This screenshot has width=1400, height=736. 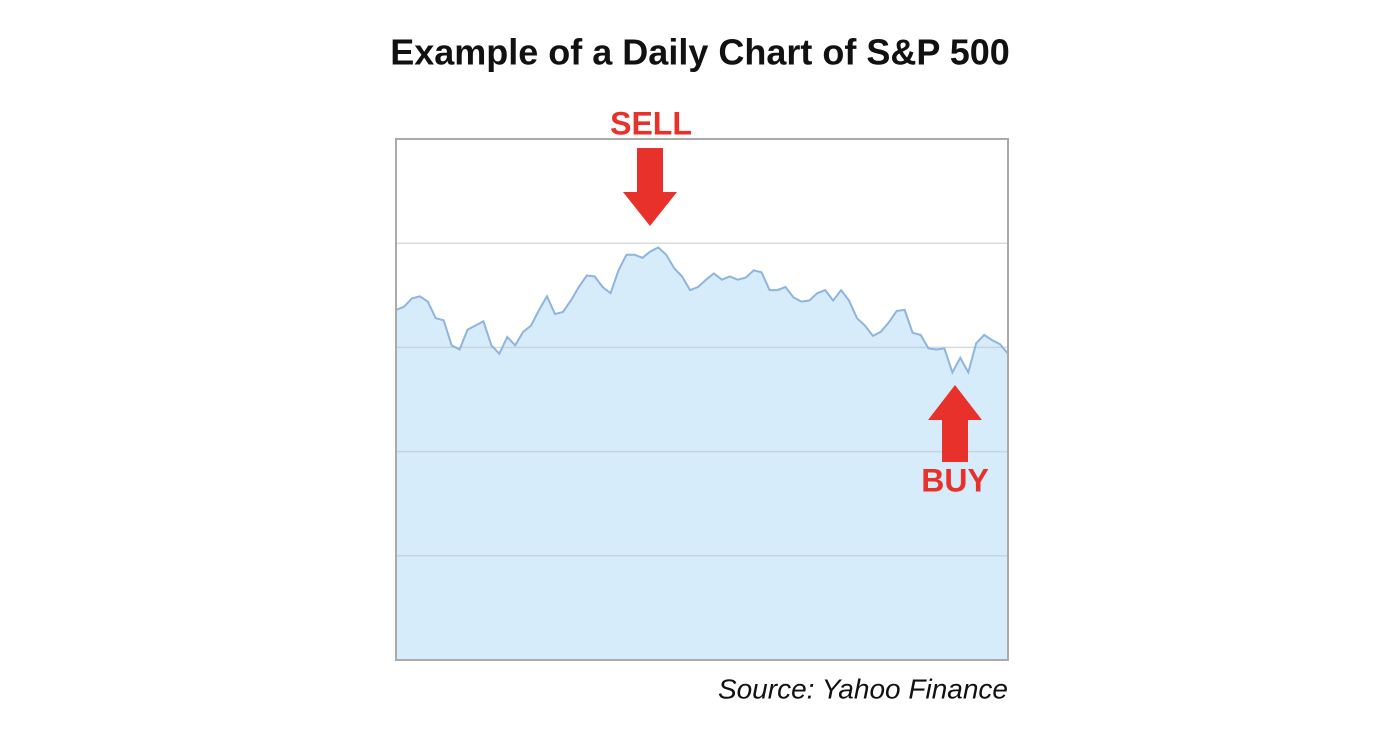 What do you see at coordinates (955, 423) in the screenshot?
I see `buy-arrow` at bounding box center [955, 423].